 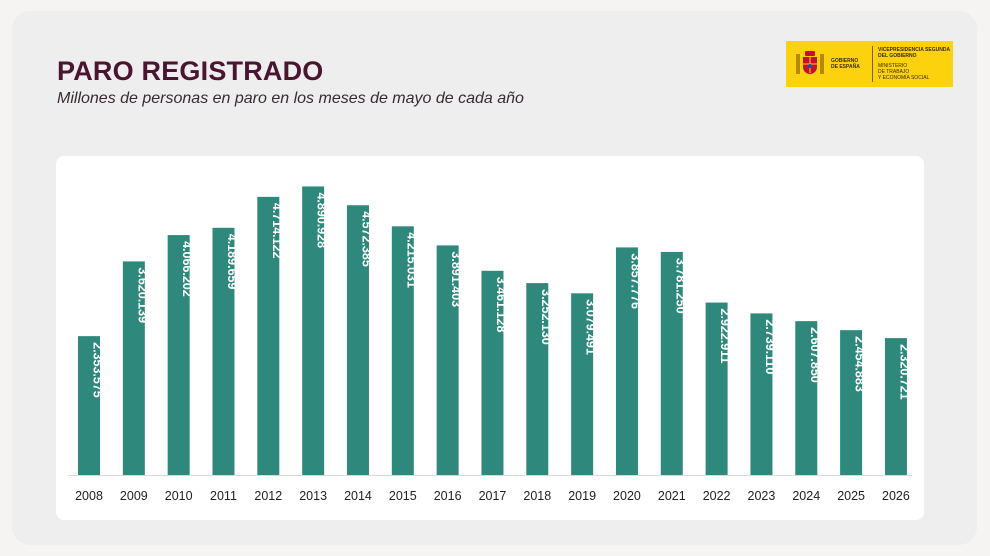 I want to click on coat-of-arms-icon, so click(x=810, y=62).